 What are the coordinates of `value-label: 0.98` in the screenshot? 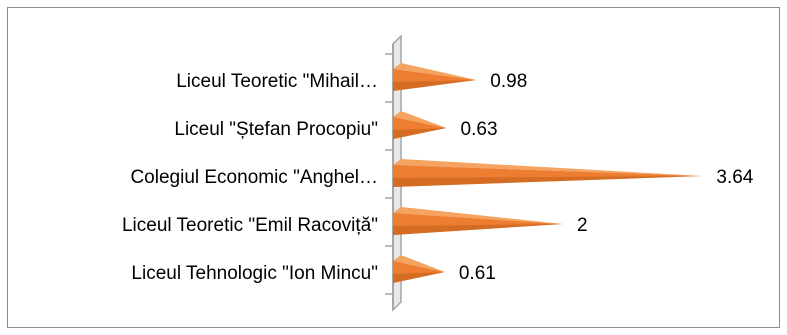 It's located at (508, 81).